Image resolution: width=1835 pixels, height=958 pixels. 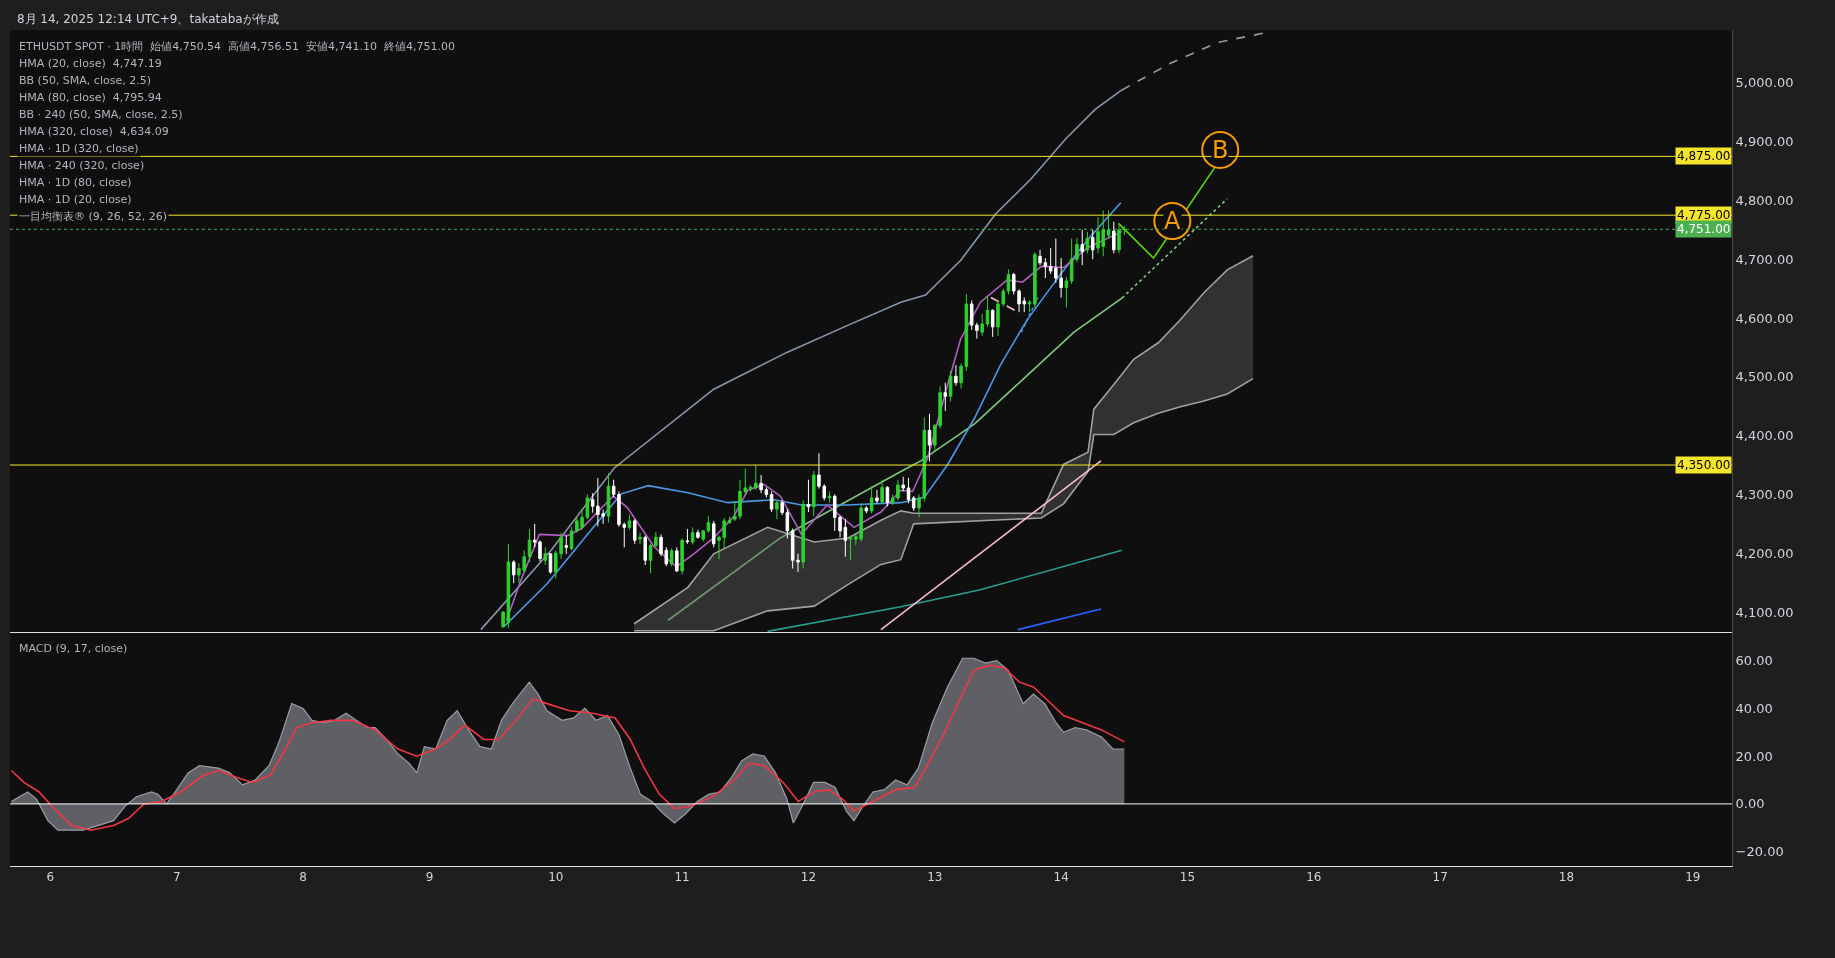 What do you see at coordinates (1764, 259) in the screenshot?
I see `y-tick-label: 4,700.00` at bounding box center [1764, 259].